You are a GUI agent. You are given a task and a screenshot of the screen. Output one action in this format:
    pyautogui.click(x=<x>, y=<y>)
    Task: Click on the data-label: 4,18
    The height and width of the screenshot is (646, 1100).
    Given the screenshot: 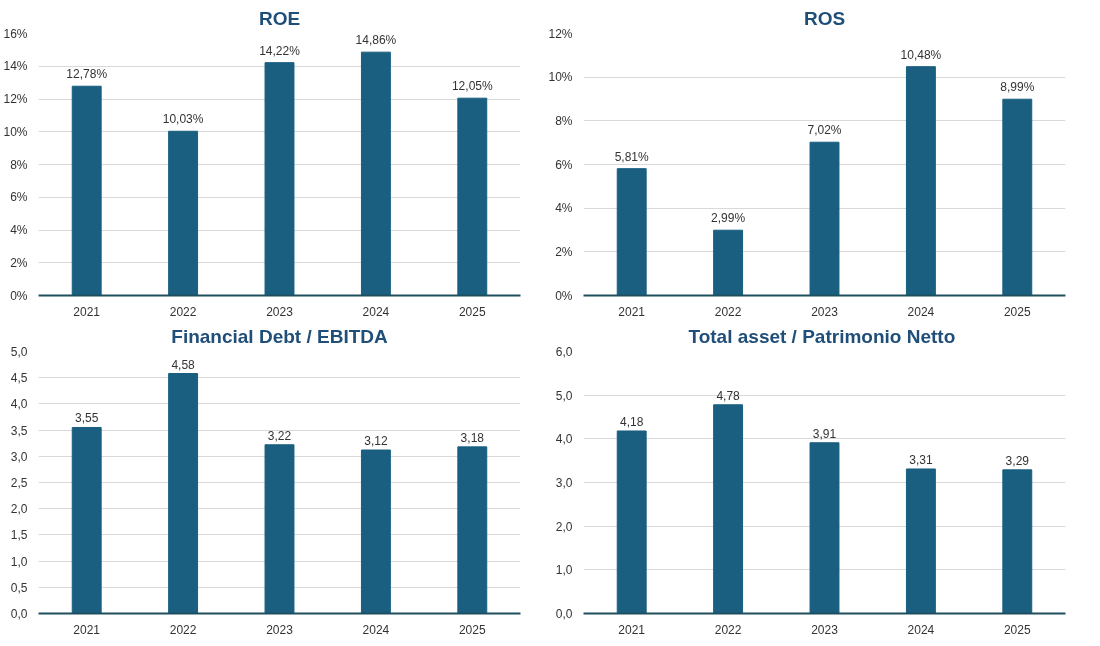 What is the action you would take?
    pyautogui.click(x=632, y=421)
    